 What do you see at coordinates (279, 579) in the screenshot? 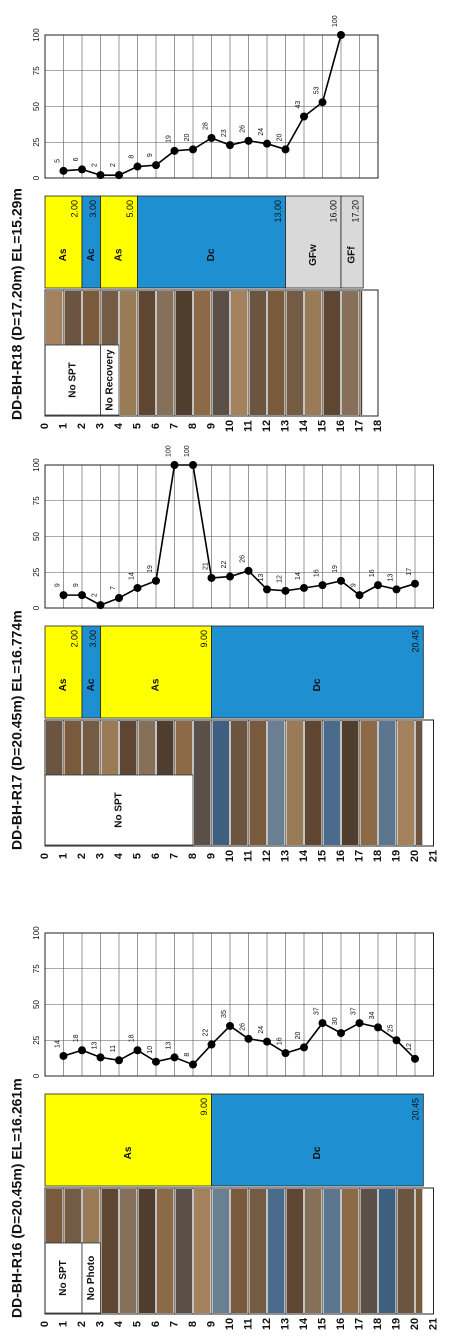
I see `spt-value: 12` at bounding box center [279, 579].